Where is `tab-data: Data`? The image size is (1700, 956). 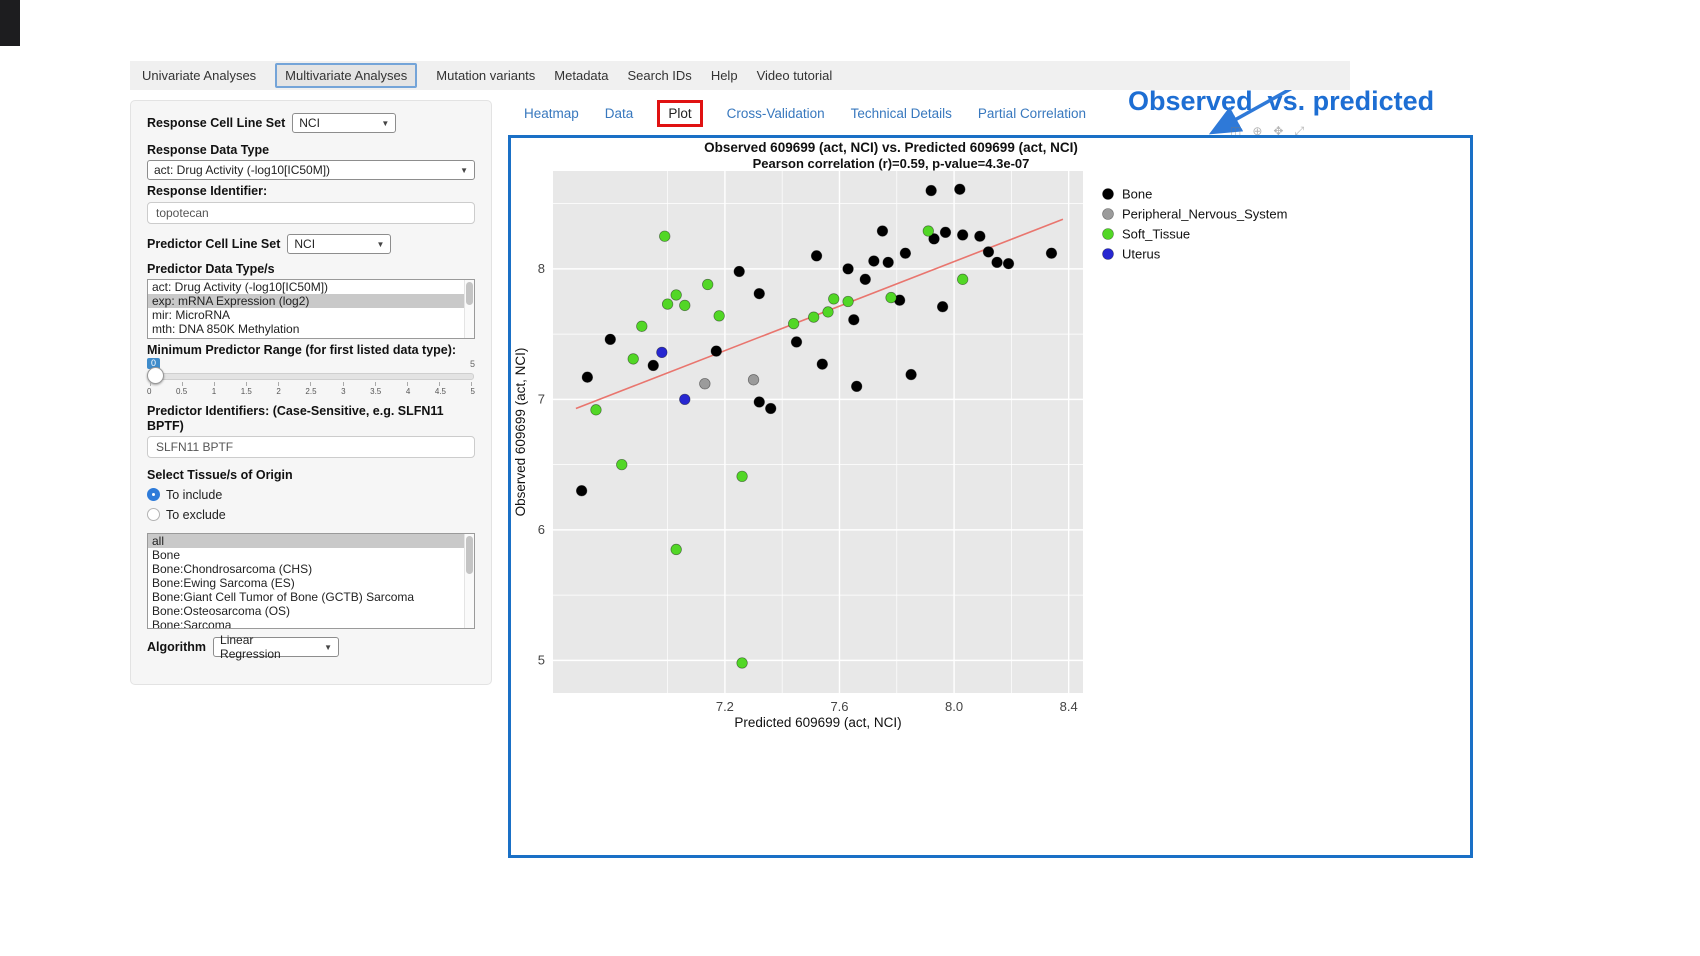
tab-data: Data is located at coordinates (619, 113).